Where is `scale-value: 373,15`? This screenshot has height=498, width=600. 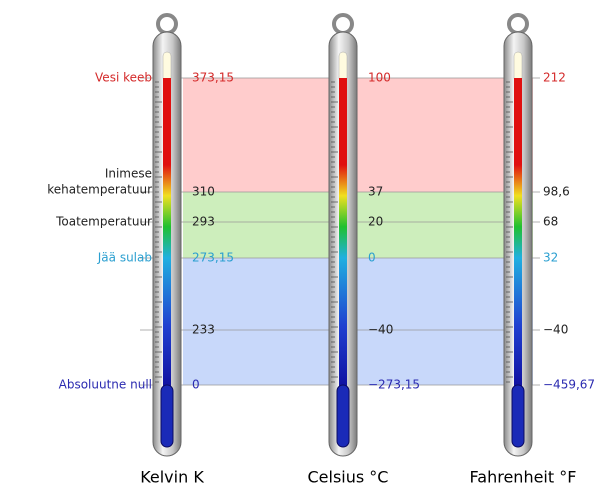
scale-value: 373,15 is located at coordinates (213, 78).